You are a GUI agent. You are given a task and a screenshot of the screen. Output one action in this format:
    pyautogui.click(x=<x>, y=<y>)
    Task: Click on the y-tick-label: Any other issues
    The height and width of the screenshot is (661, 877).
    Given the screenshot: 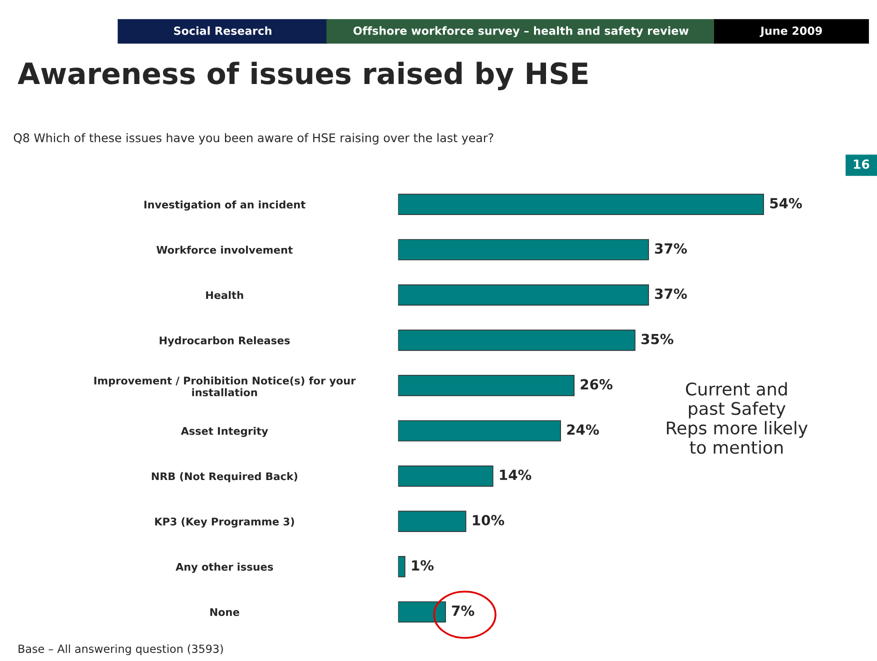 What is the action you would take?
    pyautogui.click(x=225, y=567)
    